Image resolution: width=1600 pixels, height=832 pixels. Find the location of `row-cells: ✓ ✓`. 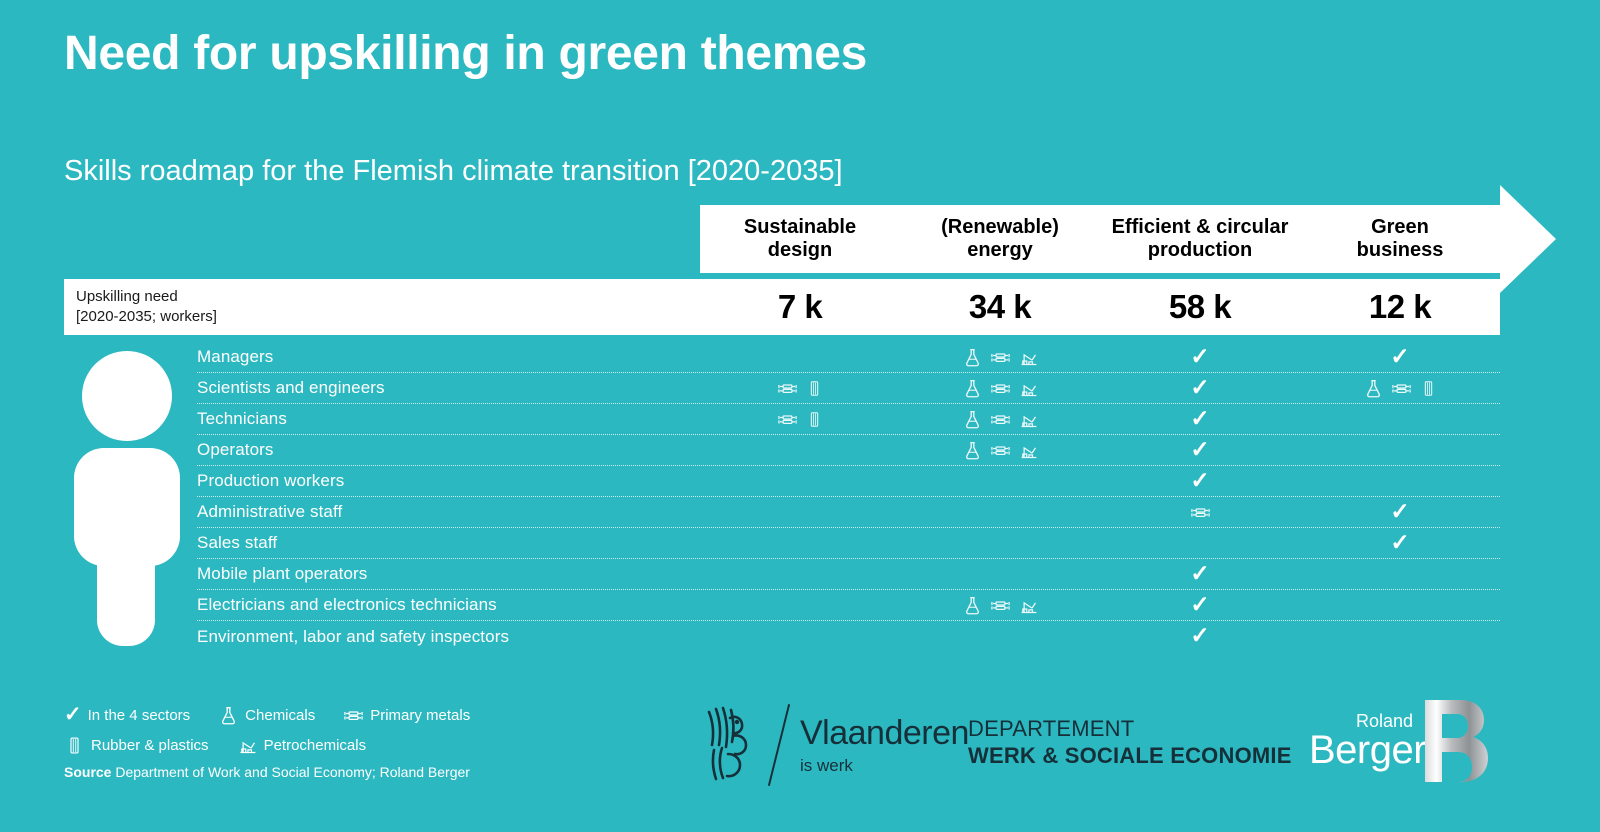

row-cells: ✓ ✓ is located at coordinates (1100, 357).